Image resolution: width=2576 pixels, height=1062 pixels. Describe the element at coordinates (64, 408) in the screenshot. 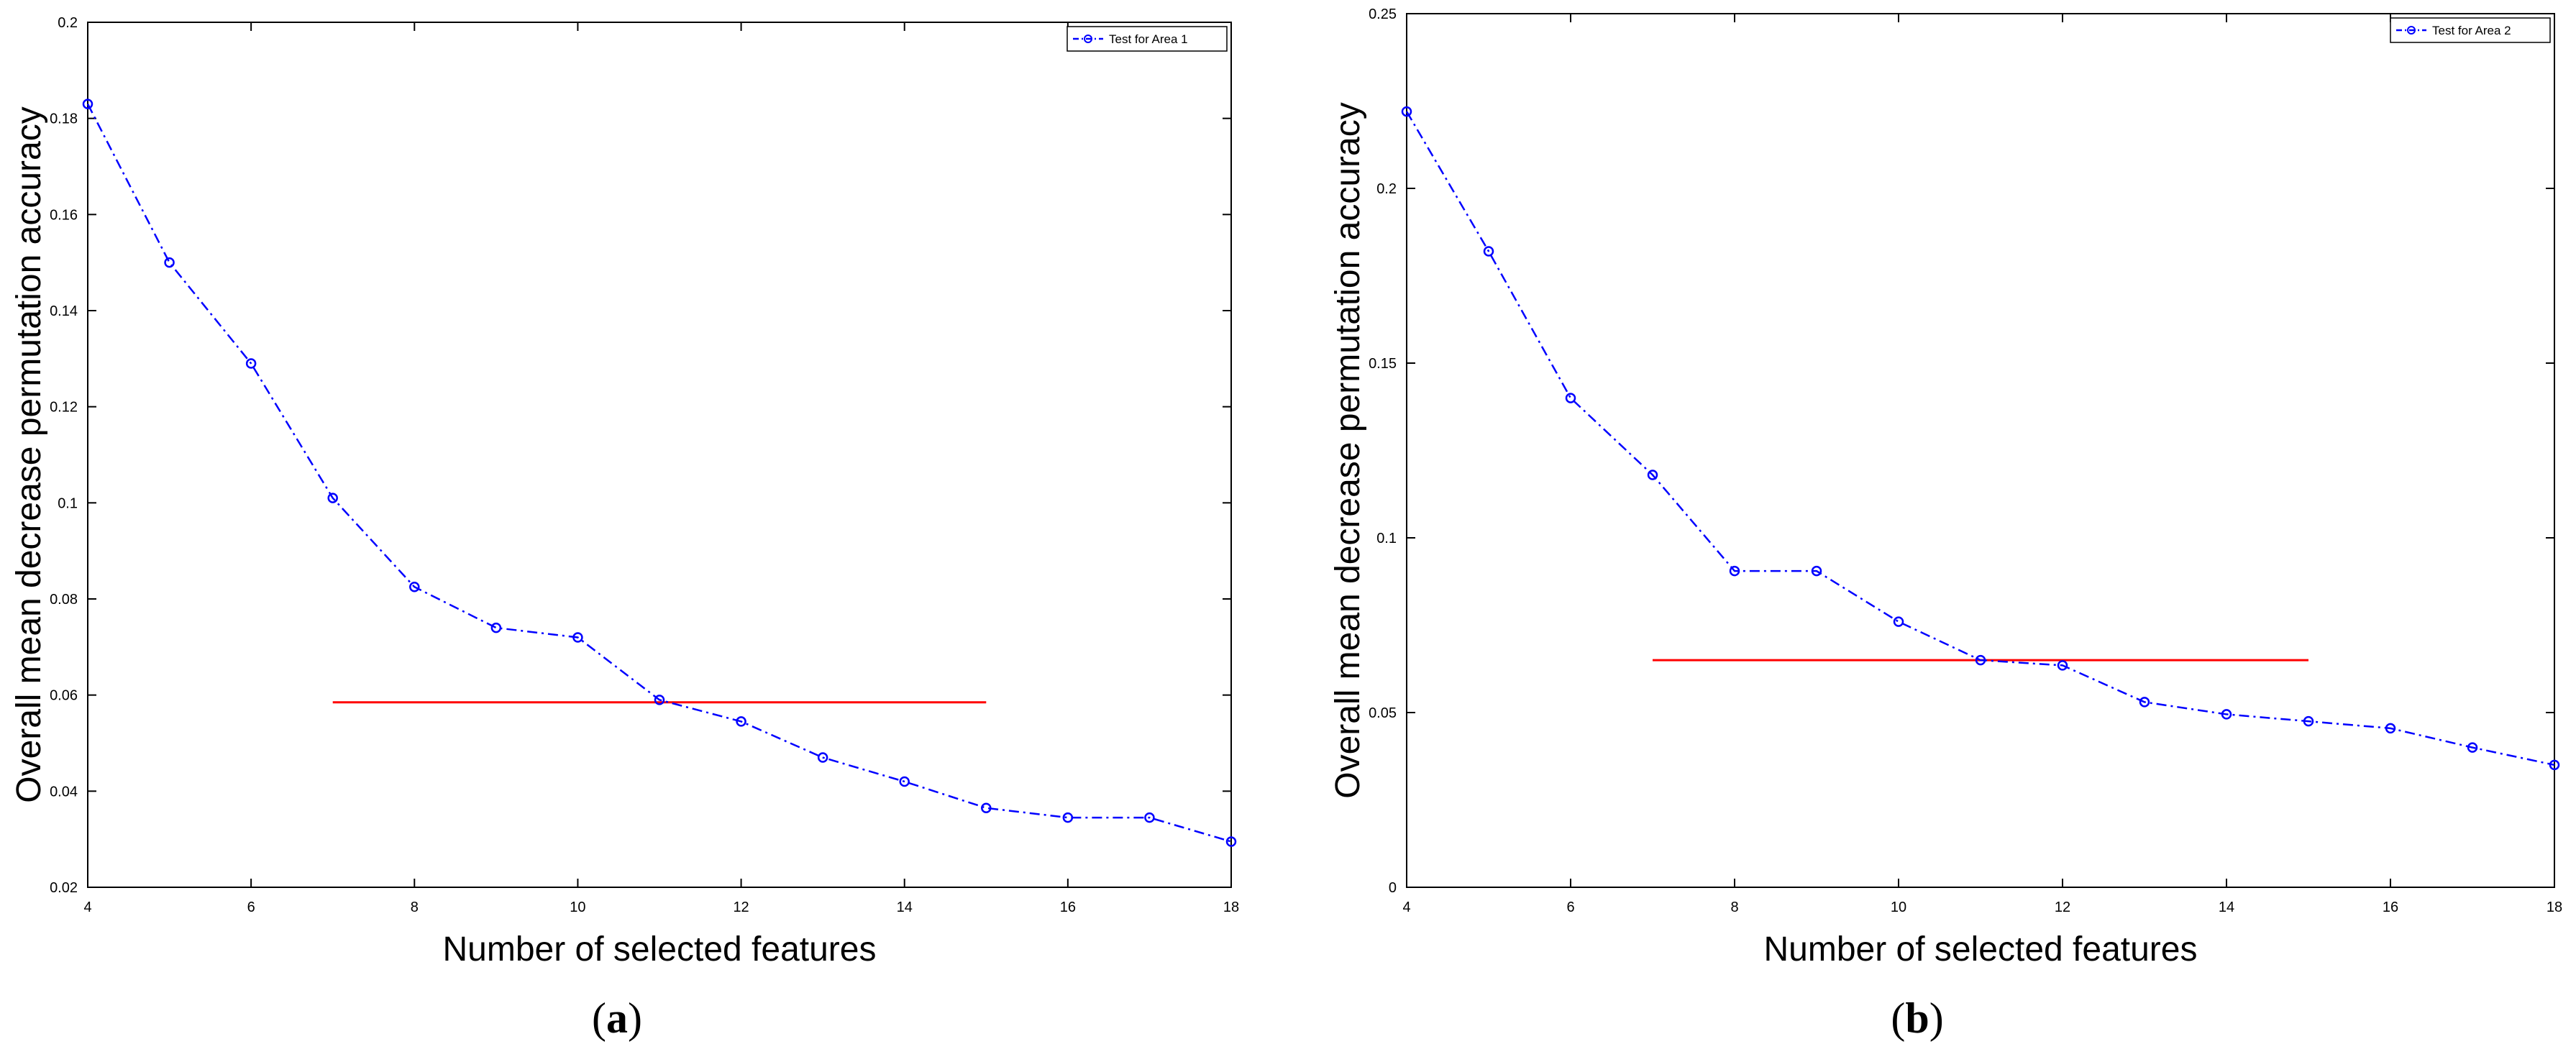

I see `y-tick-label: 0.12` at that location.